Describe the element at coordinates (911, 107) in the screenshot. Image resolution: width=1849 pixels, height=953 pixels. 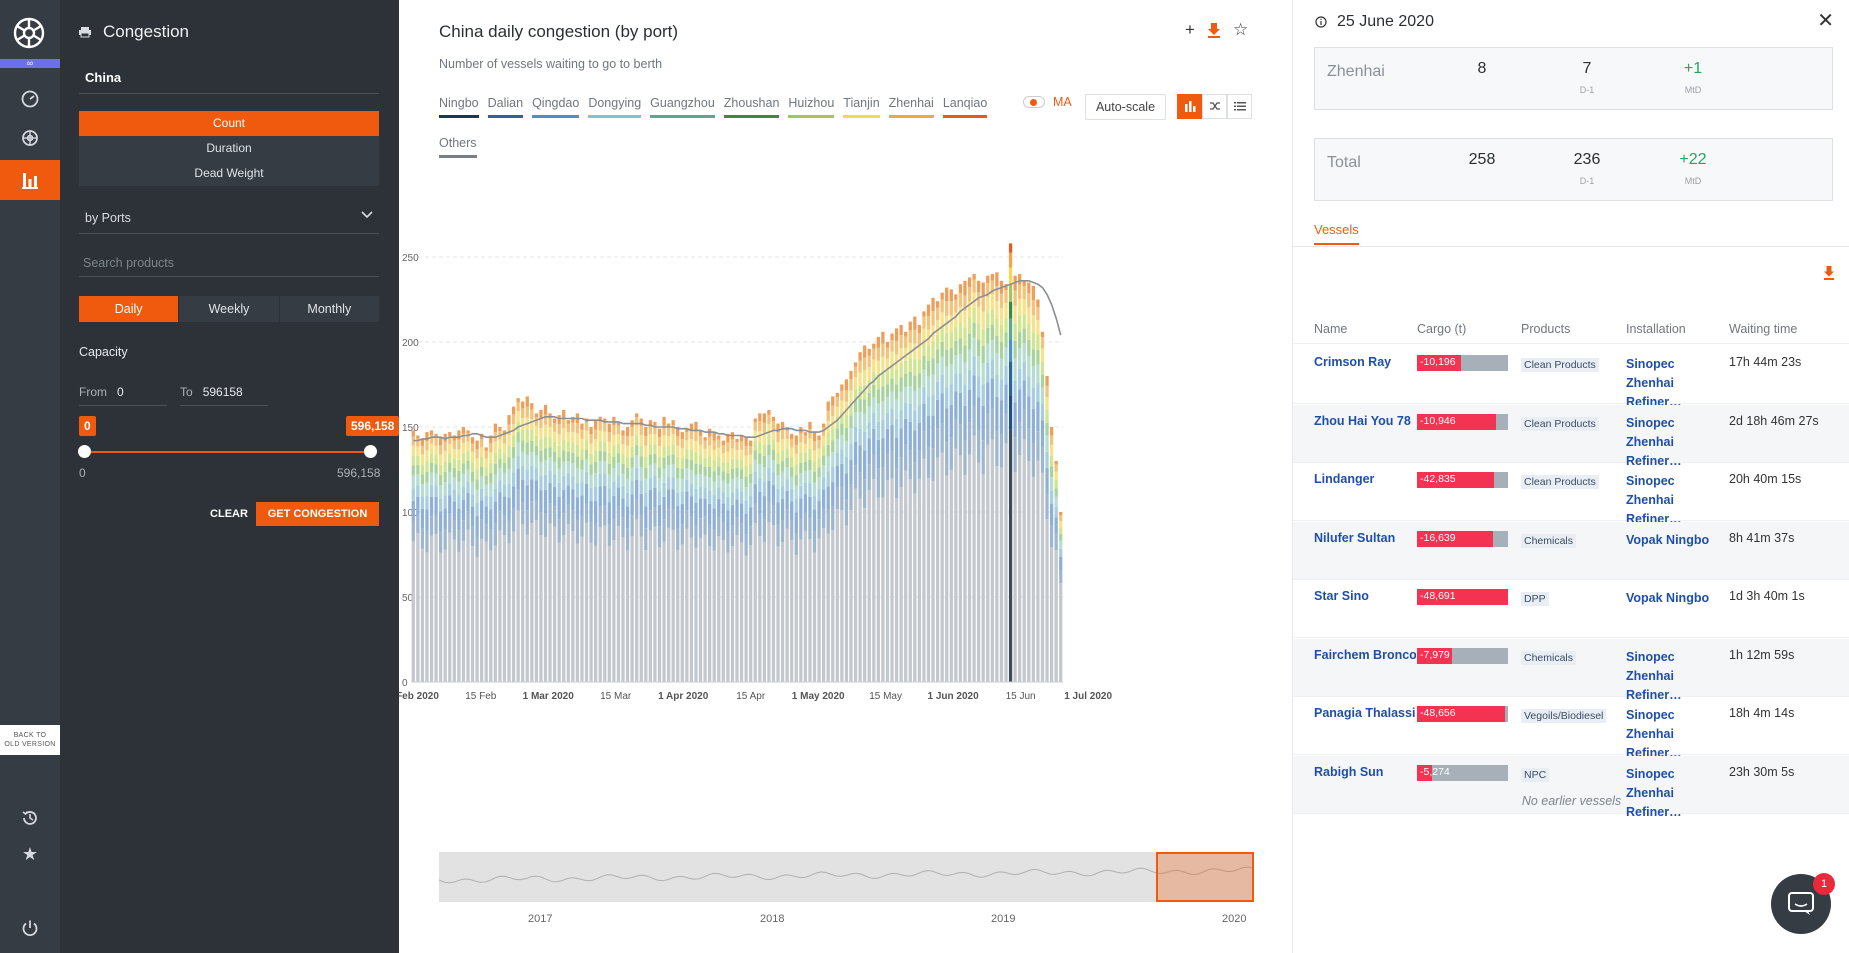
I see `legend-item-zhenhai: Zhenhai` at that location.